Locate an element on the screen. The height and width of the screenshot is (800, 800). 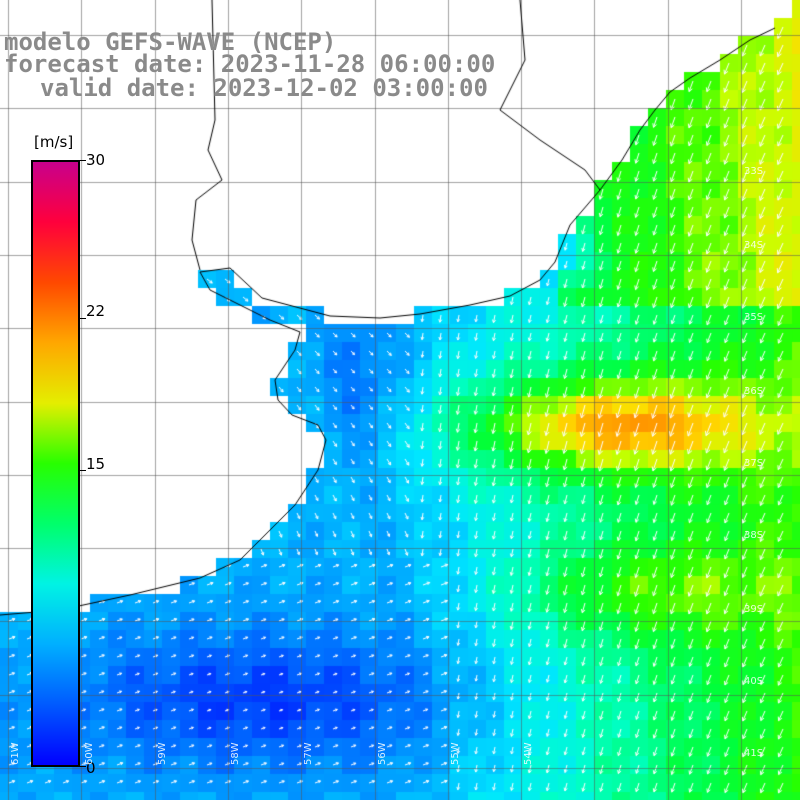
lat-label-39s: 39S is located at coordinates (754, 609).